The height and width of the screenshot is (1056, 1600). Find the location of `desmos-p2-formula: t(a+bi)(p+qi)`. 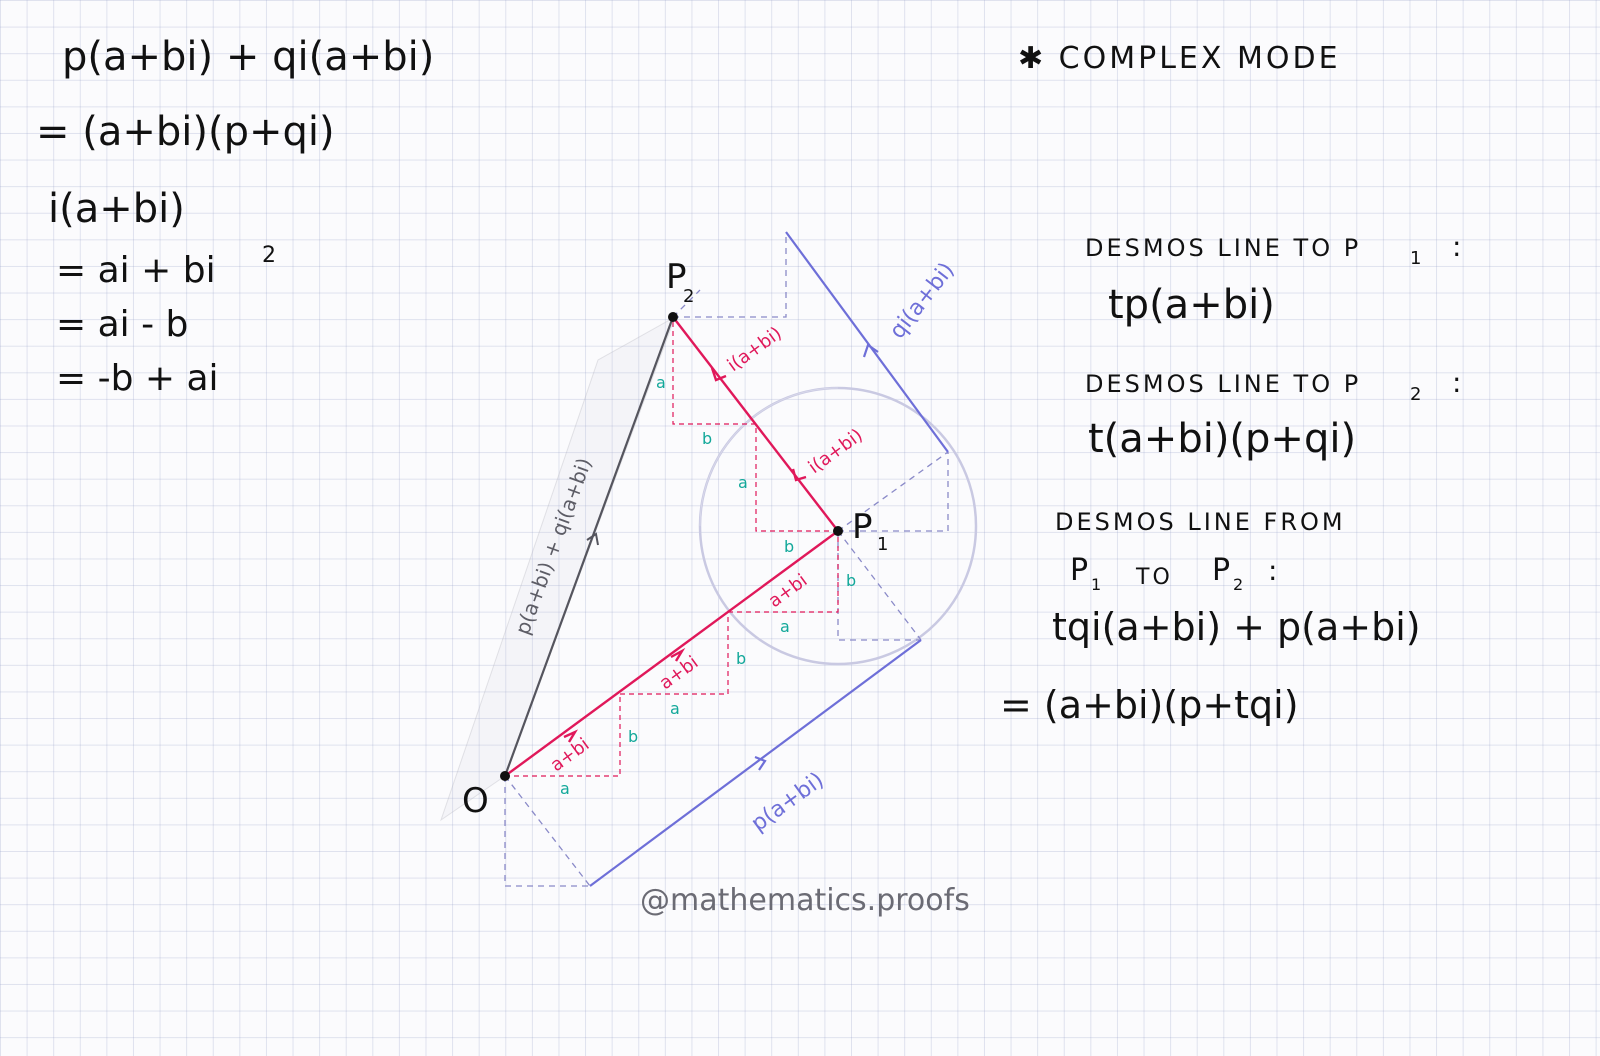

desmos-p2-formula: t(a+bi)(p+qi) is located at coordinates (1222, 439).